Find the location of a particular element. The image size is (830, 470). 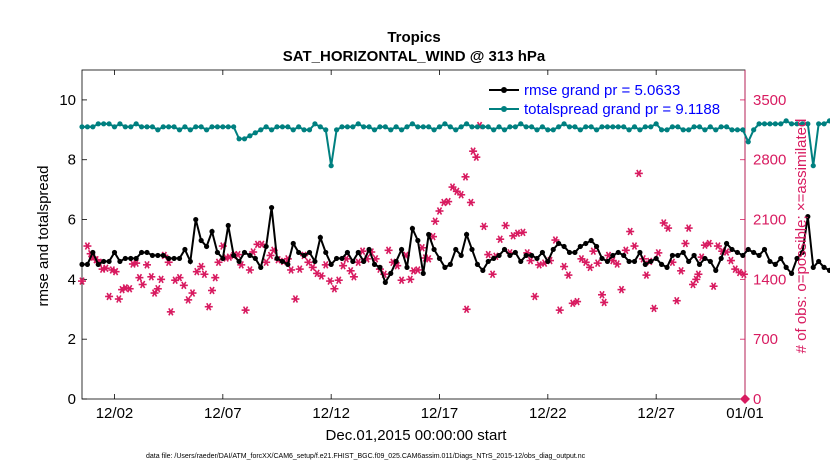

x-tick-label: 12/12 is located at coordinates (331, 413).